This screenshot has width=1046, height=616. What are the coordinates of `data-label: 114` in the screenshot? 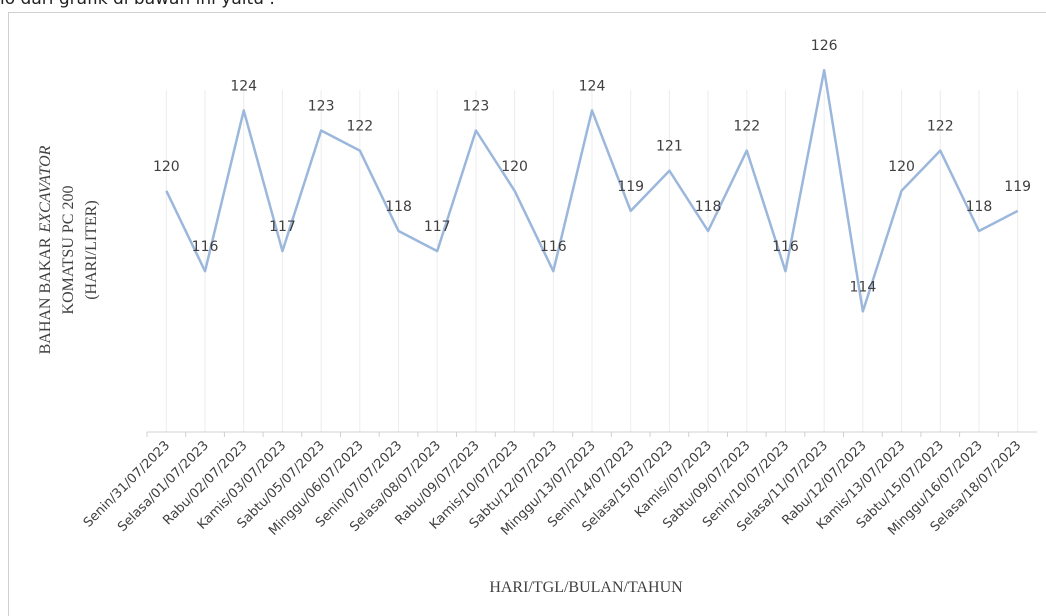 It's located at (863, 287).